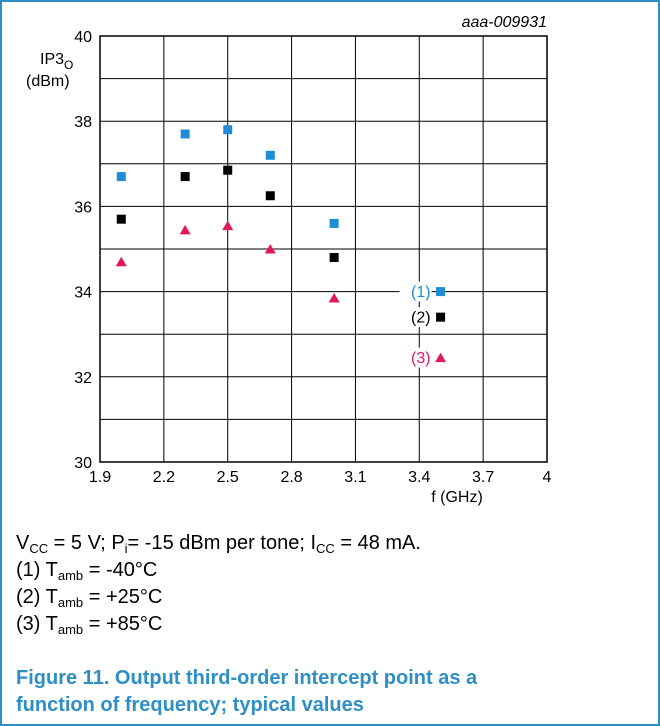  I want to click on y-tick-label: 36, so click(83, 207).